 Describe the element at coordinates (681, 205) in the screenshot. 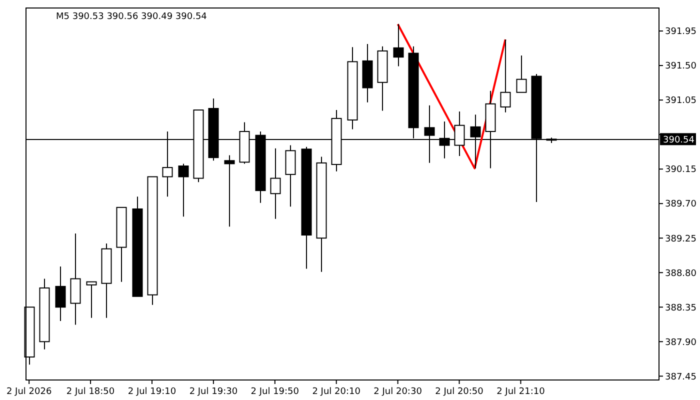

I see `y-tick-label: 389.70` at that location.